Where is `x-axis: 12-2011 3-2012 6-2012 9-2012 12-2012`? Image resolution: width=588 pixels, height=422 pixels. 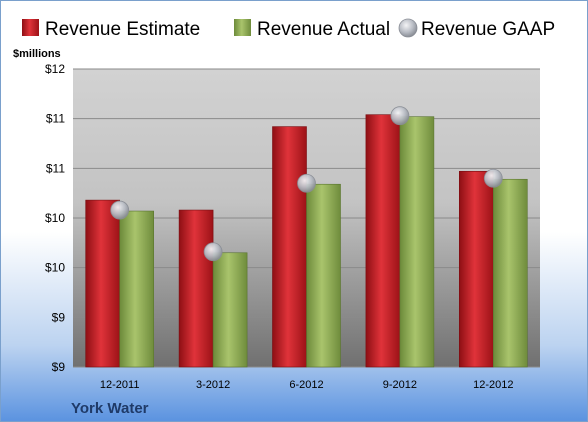
x-axis: 12-2011 3-2012 6-2012 9-2012 12-2012 is located at coordinates (307, 385).